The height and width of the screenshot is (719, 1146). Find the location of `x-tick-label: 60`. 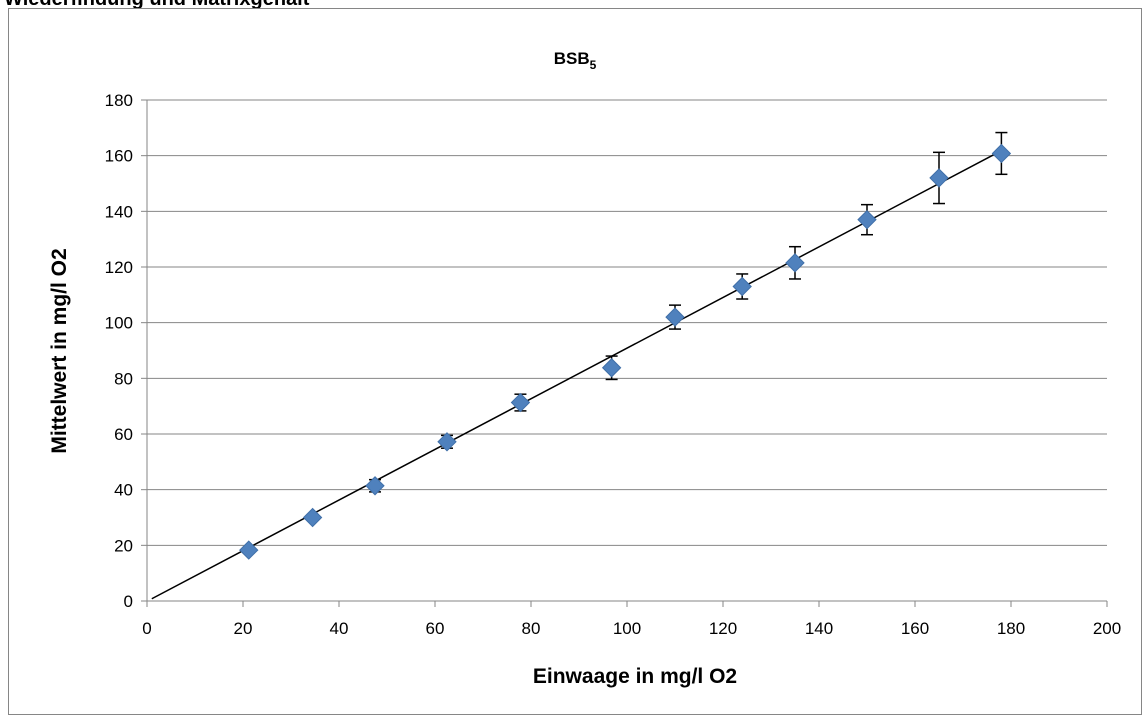

x-tick-label: 60 is located at coordinates (435, 628).